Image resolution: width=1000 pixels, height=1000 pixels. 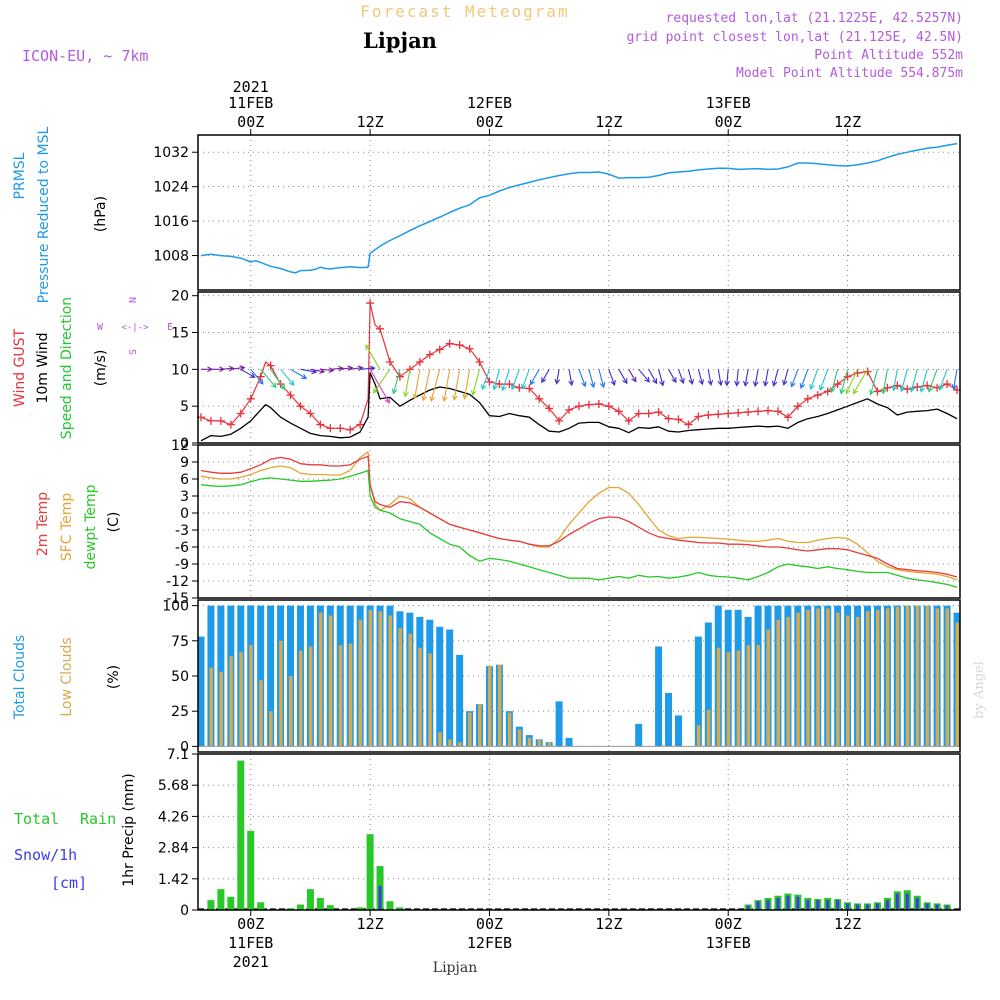 What do you see at coordinates (888, 55) in the screenshot?
I see `point-altitude: Point Altitude 552m` at bounding box center [888, 55].